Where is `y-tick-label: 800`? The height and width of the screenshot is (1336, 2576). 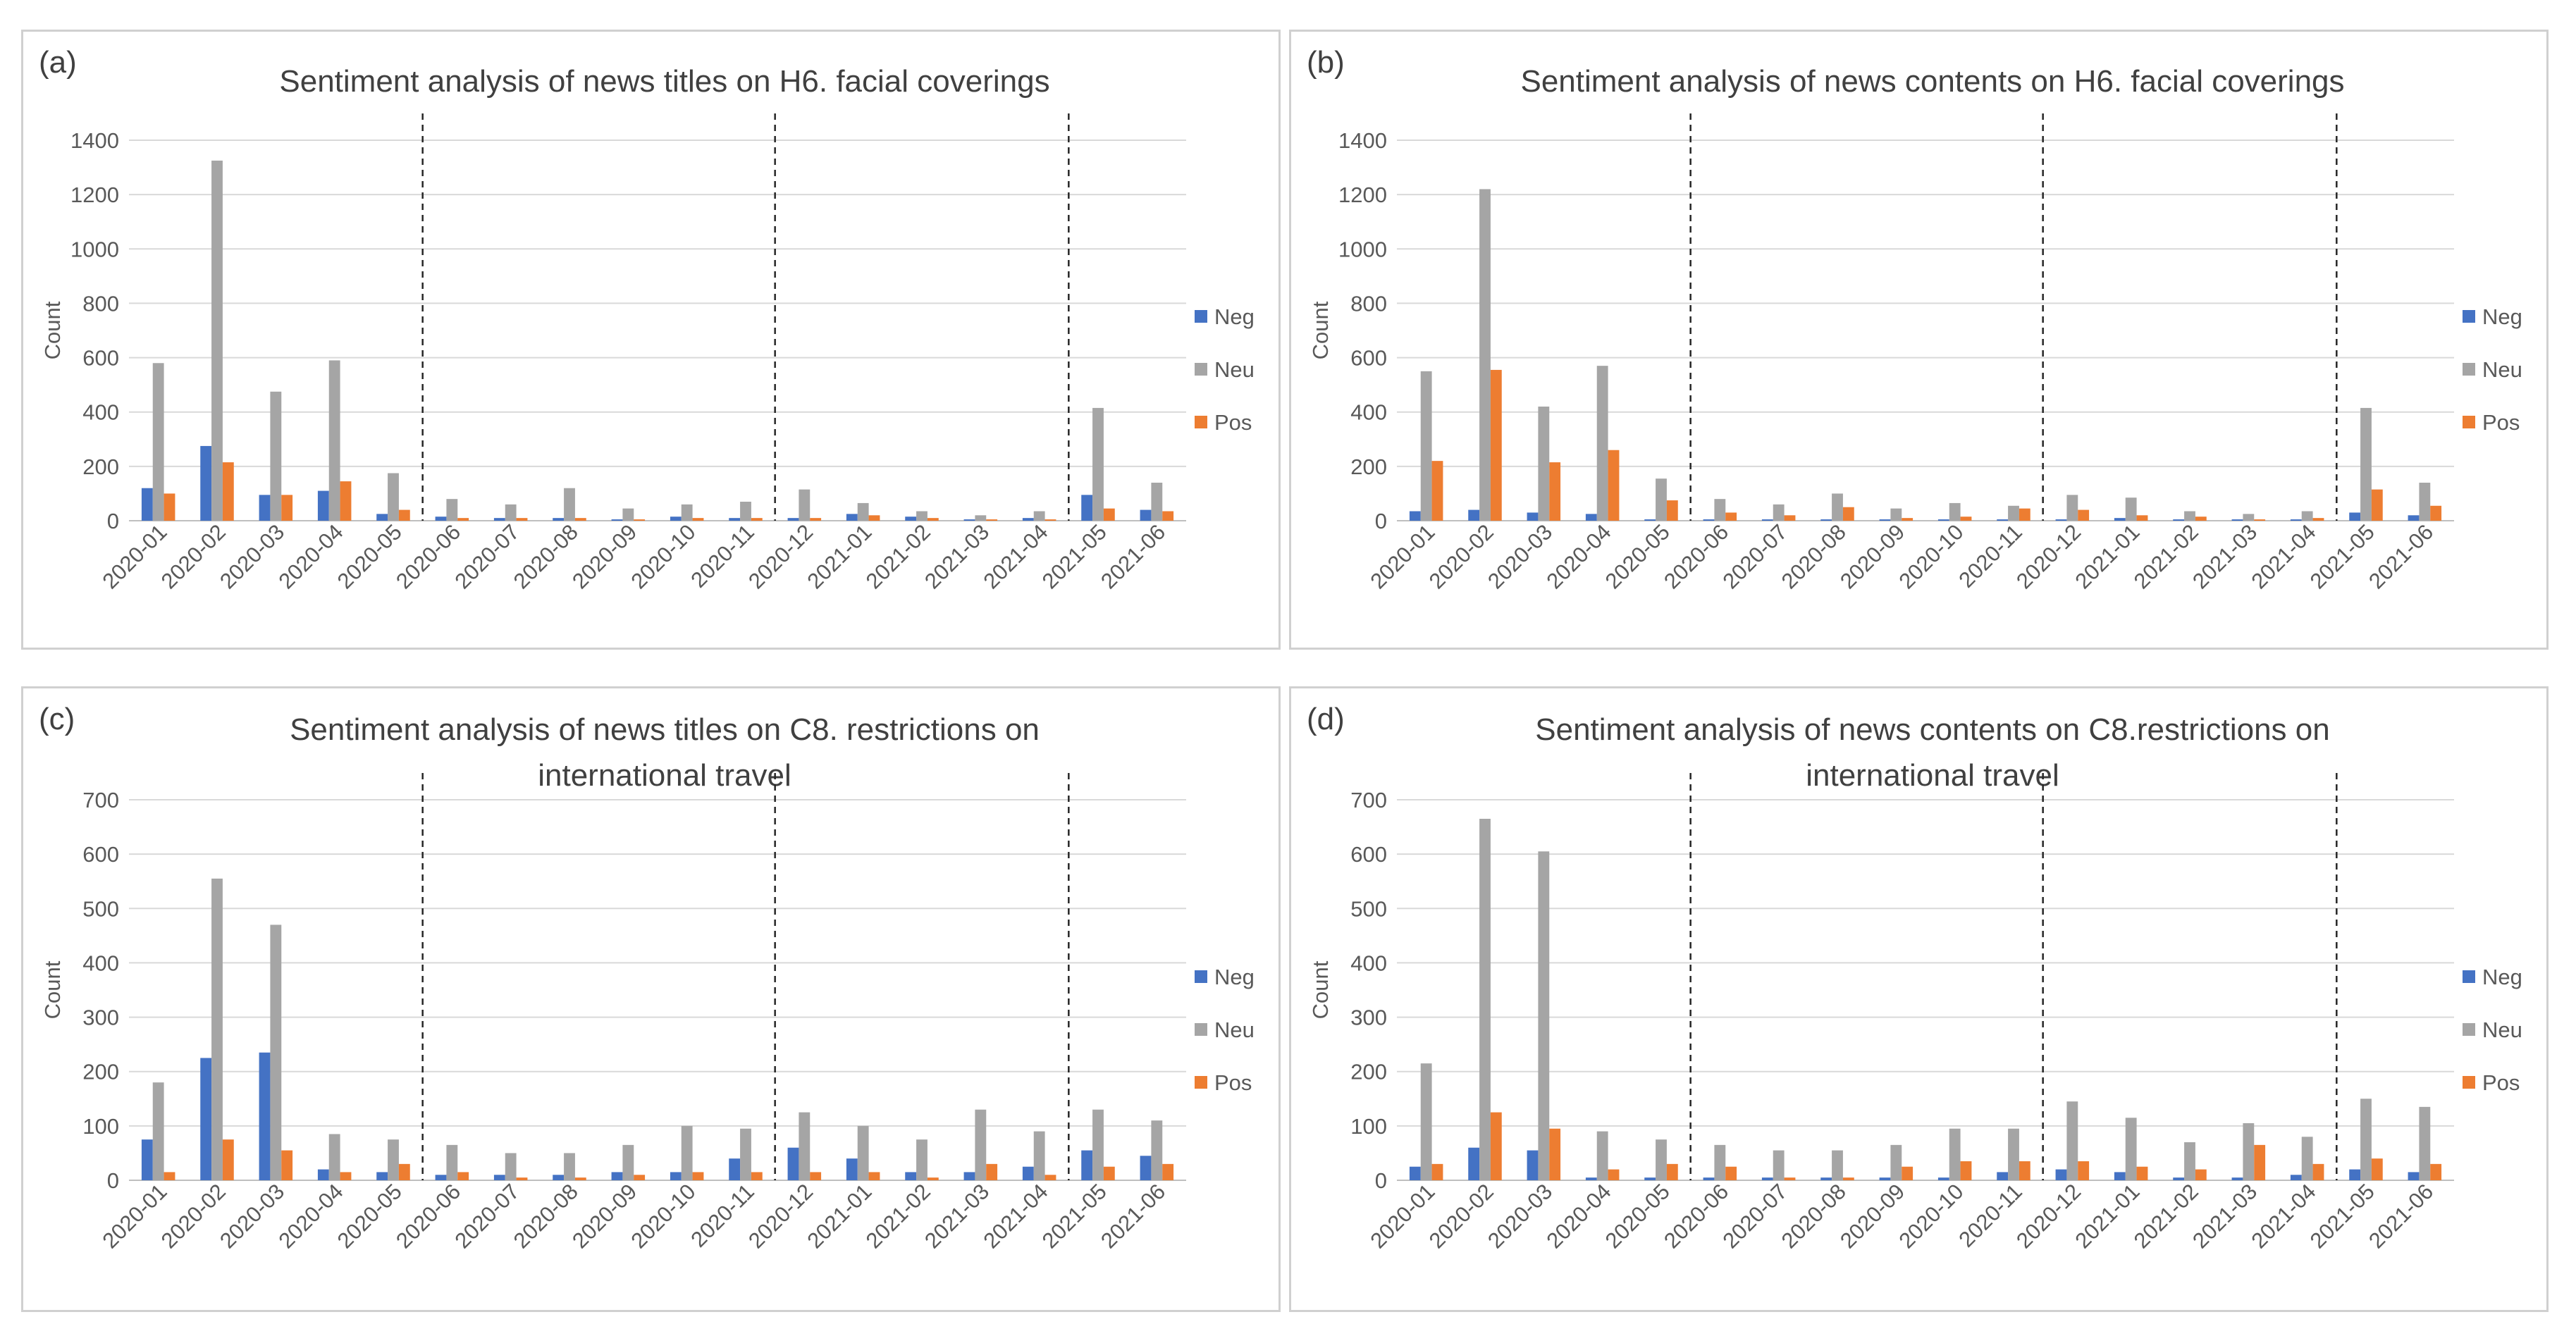 y-tick-label: 800 is located at coordinates (101, 304).